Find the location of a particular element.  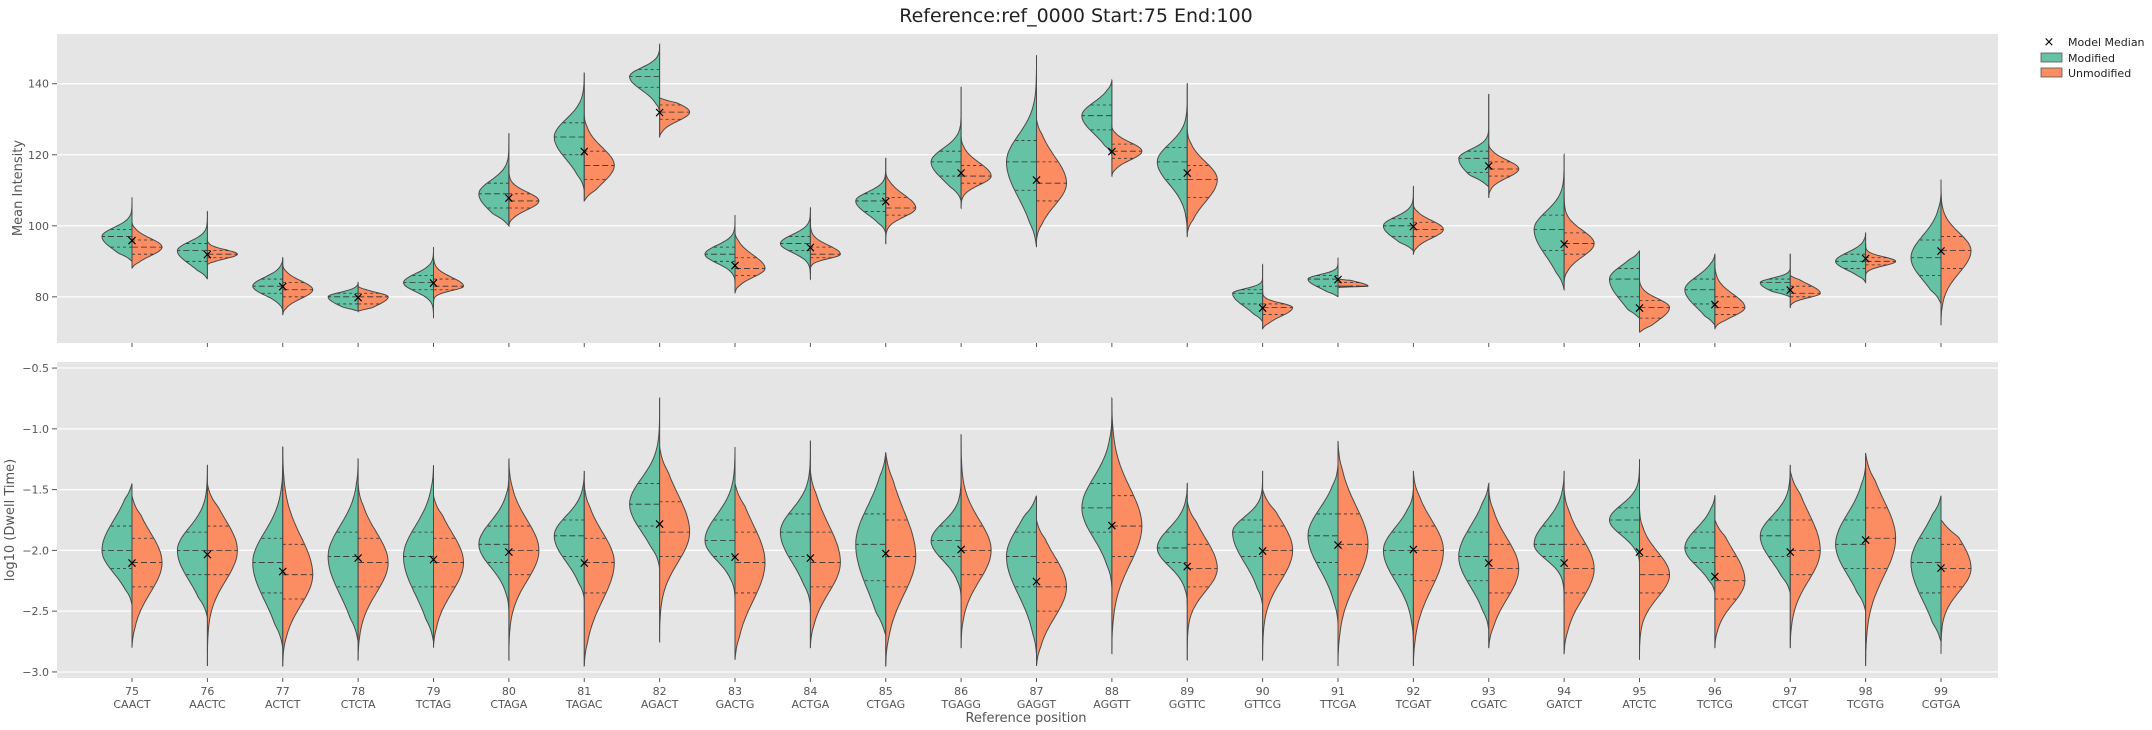

x-tick-position-label: 88 is located at coordinates (1112, 691).